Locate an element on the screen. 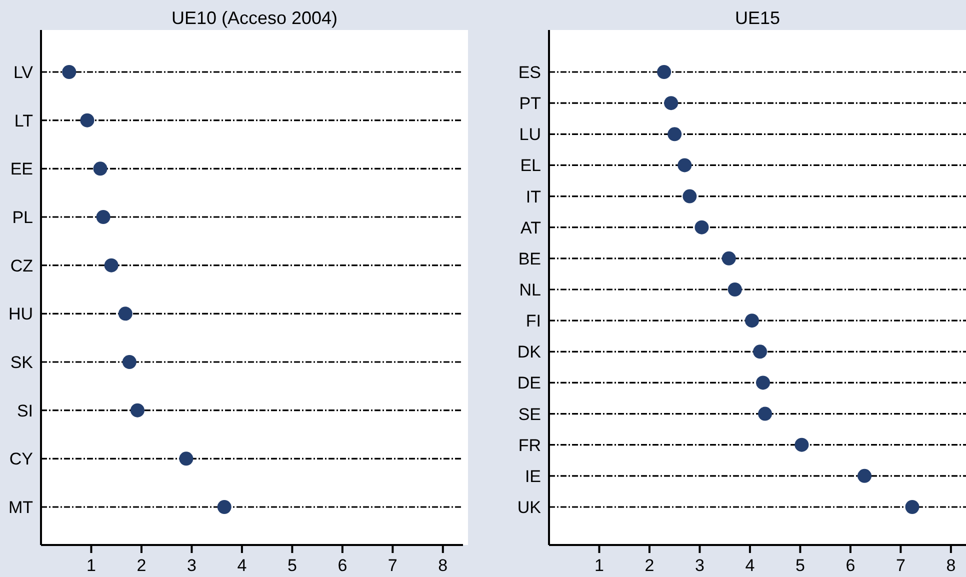 The image size is (966, 577). y-tick-label: HU is located at coordinates (20, 314).